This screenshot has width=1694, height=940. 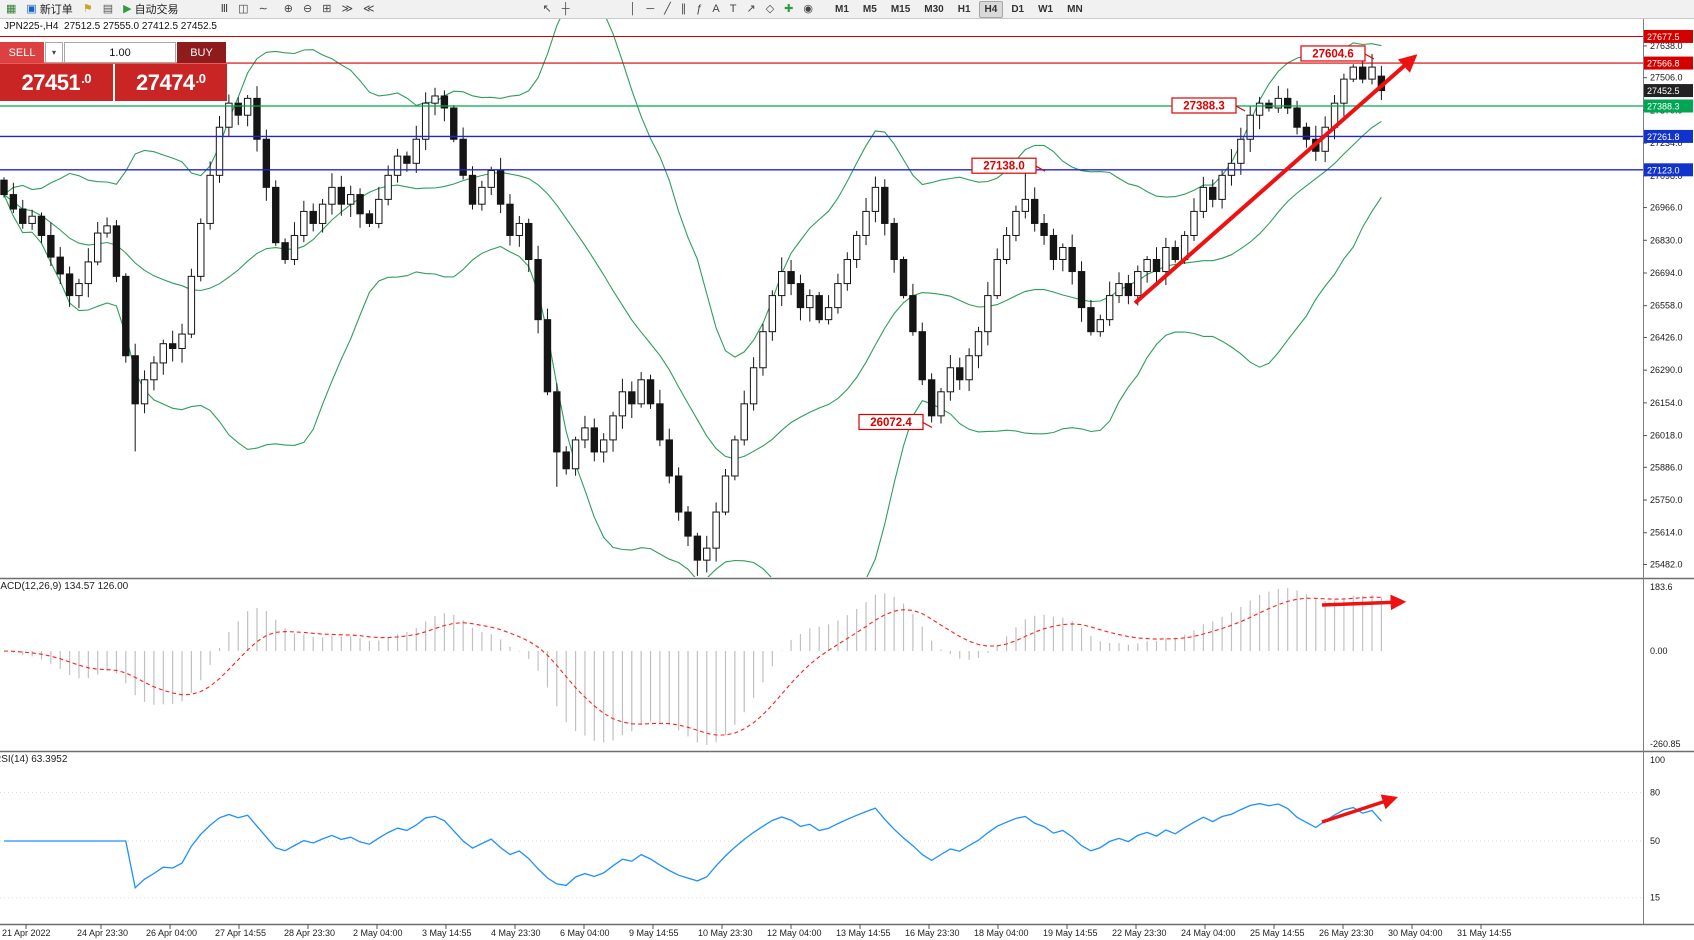 What do you see at coordinates (750, 9) in the screenshot?
I see `arrow-object-icon: ↗` at bounding box center [750, 9].